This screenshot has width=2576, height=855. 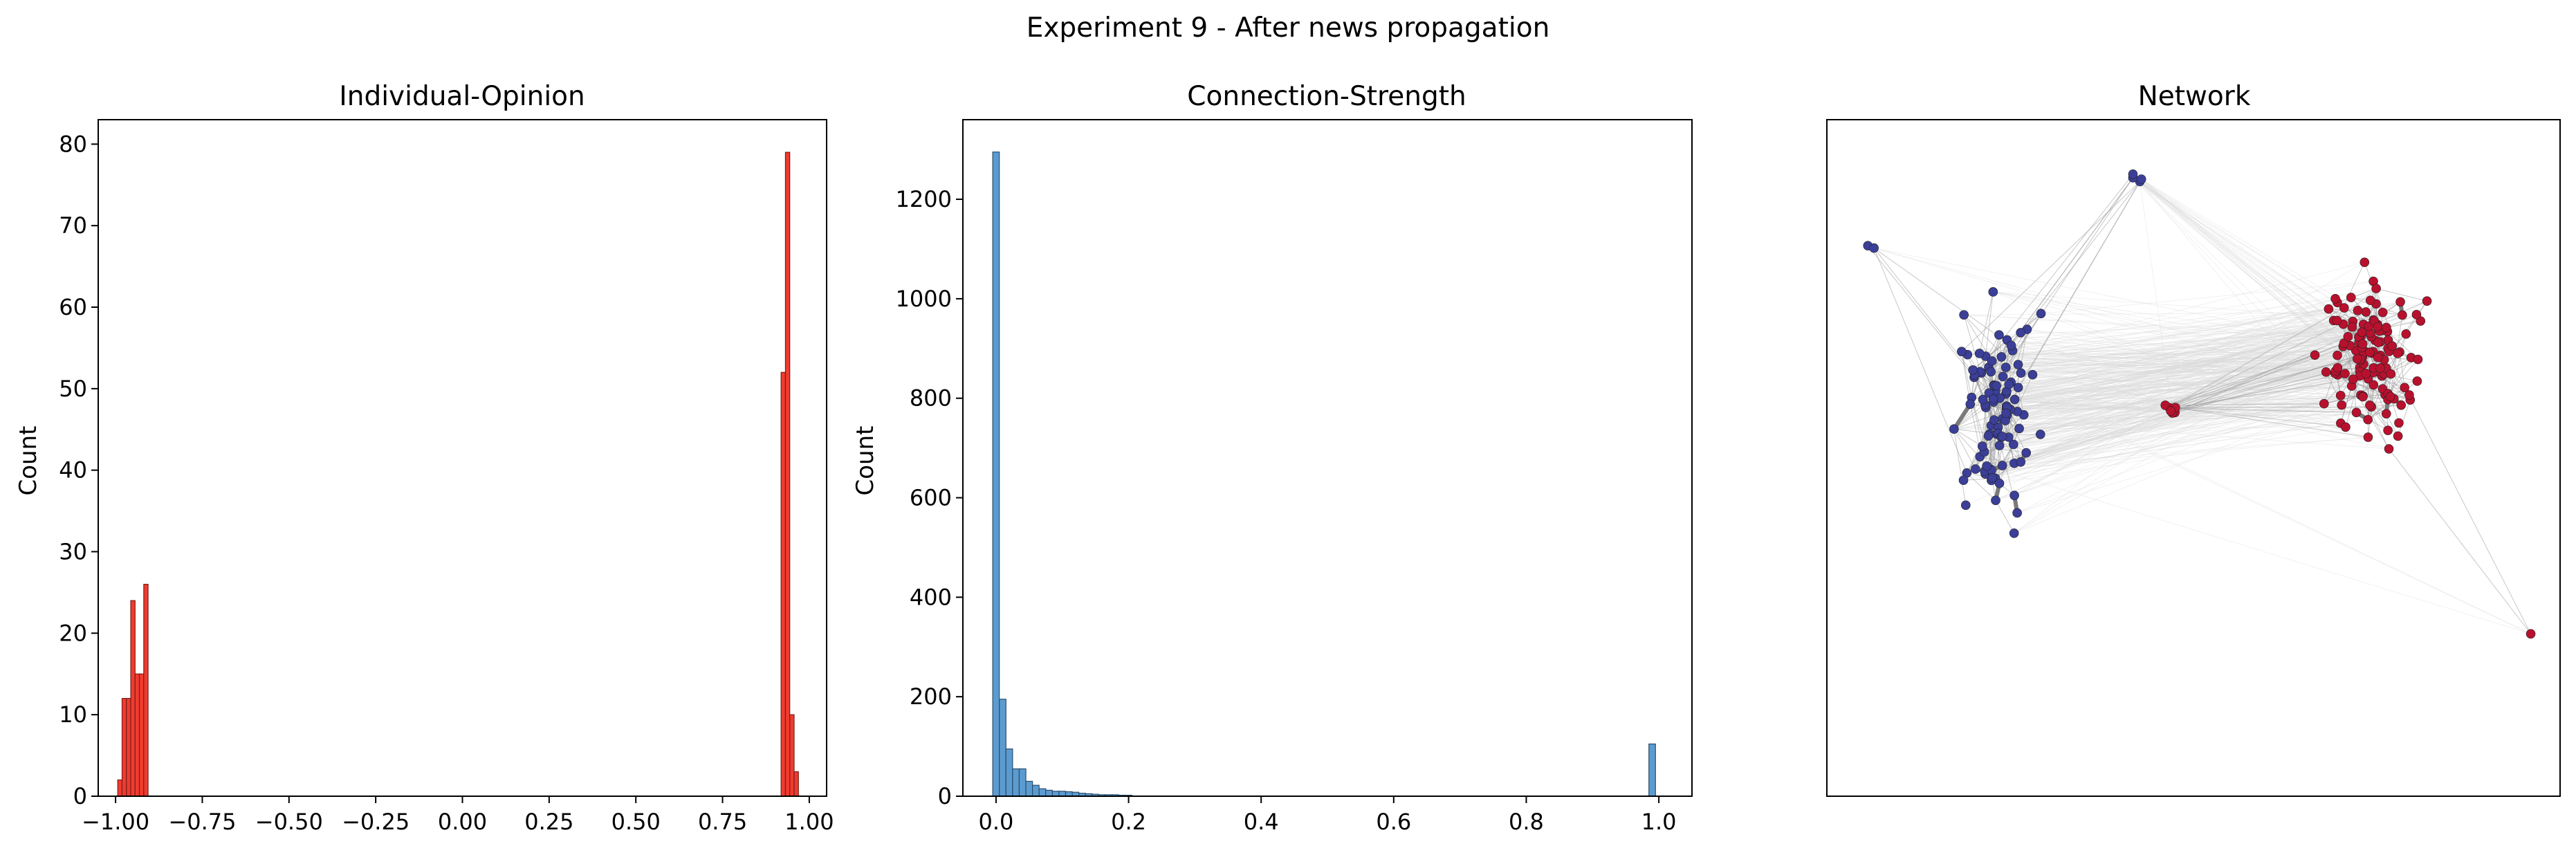 What do you see at coordinates (929, 498) in the screenshot?
I see `strength-histogram-yticks: 0 200 400 600 800 1000 1200` at bounding box center [929, 498].